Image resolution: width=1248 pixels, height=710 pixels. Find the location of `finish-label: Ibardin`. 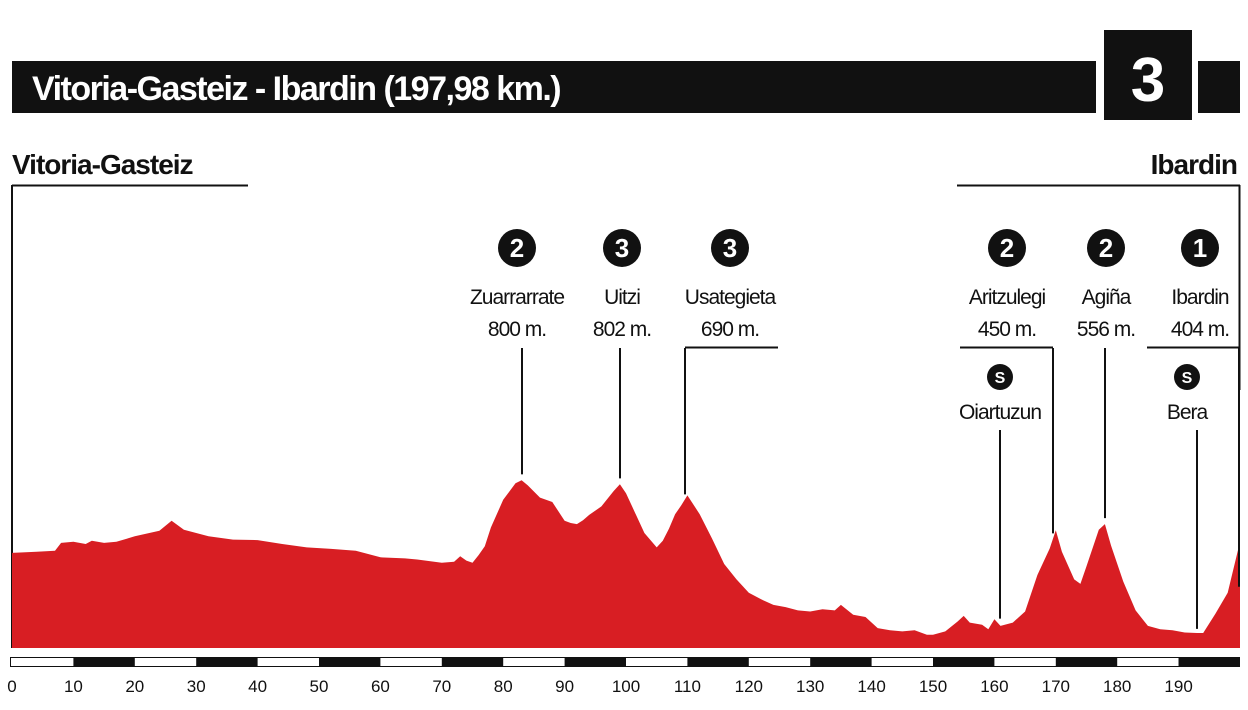

finish-label: Ibardin is located at coordinates (1194, 164).